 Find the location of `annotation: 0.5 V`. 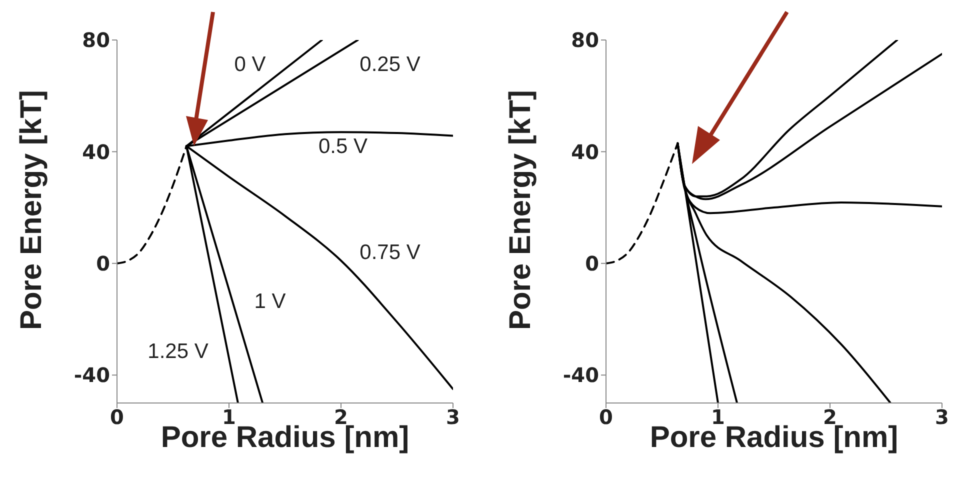

annotation: 0.5 V is located at coordinates (343, 147).